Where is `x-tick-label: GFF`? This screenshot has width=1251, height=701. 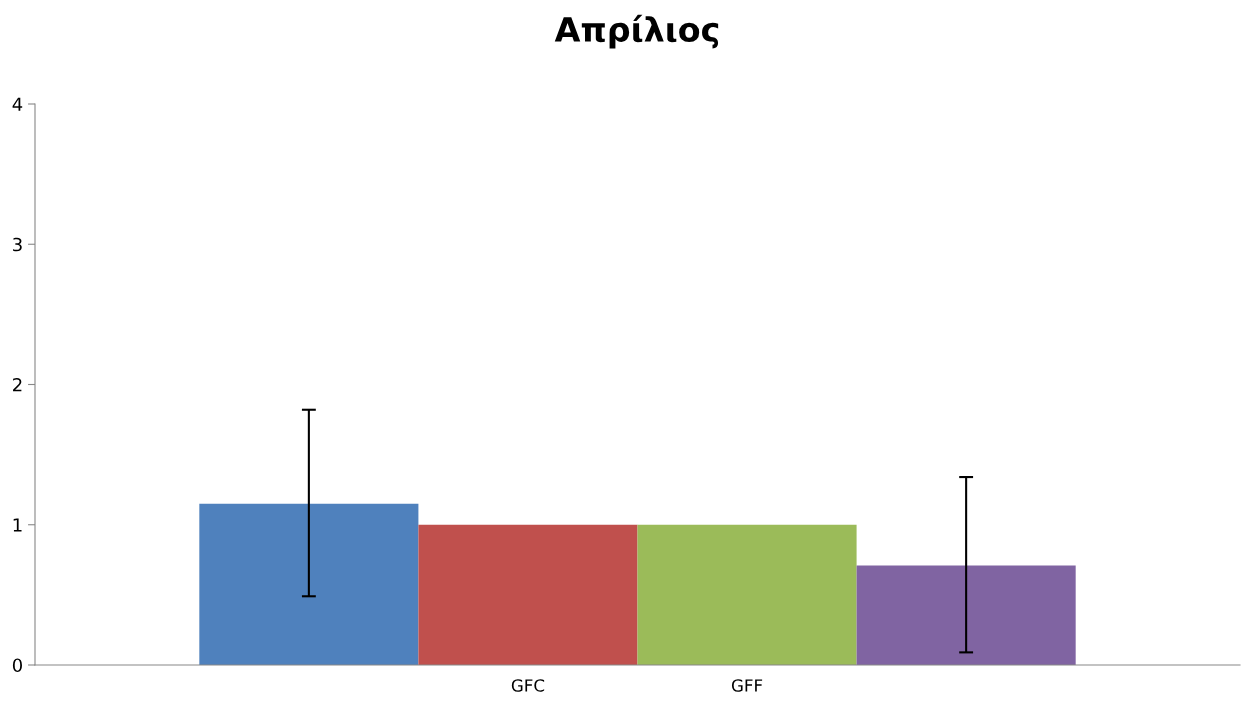 x-tick-label: GFF is located at coordinates (747, 685).